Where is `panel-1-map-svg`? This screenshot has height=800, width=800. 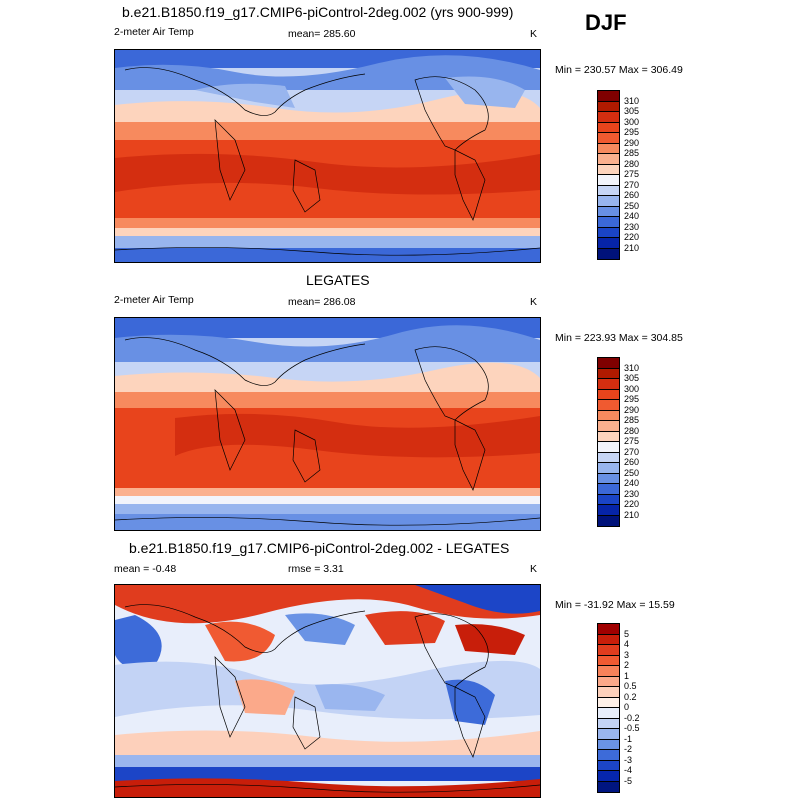
panel-1-map-svg is located at coordinates (327, 156).